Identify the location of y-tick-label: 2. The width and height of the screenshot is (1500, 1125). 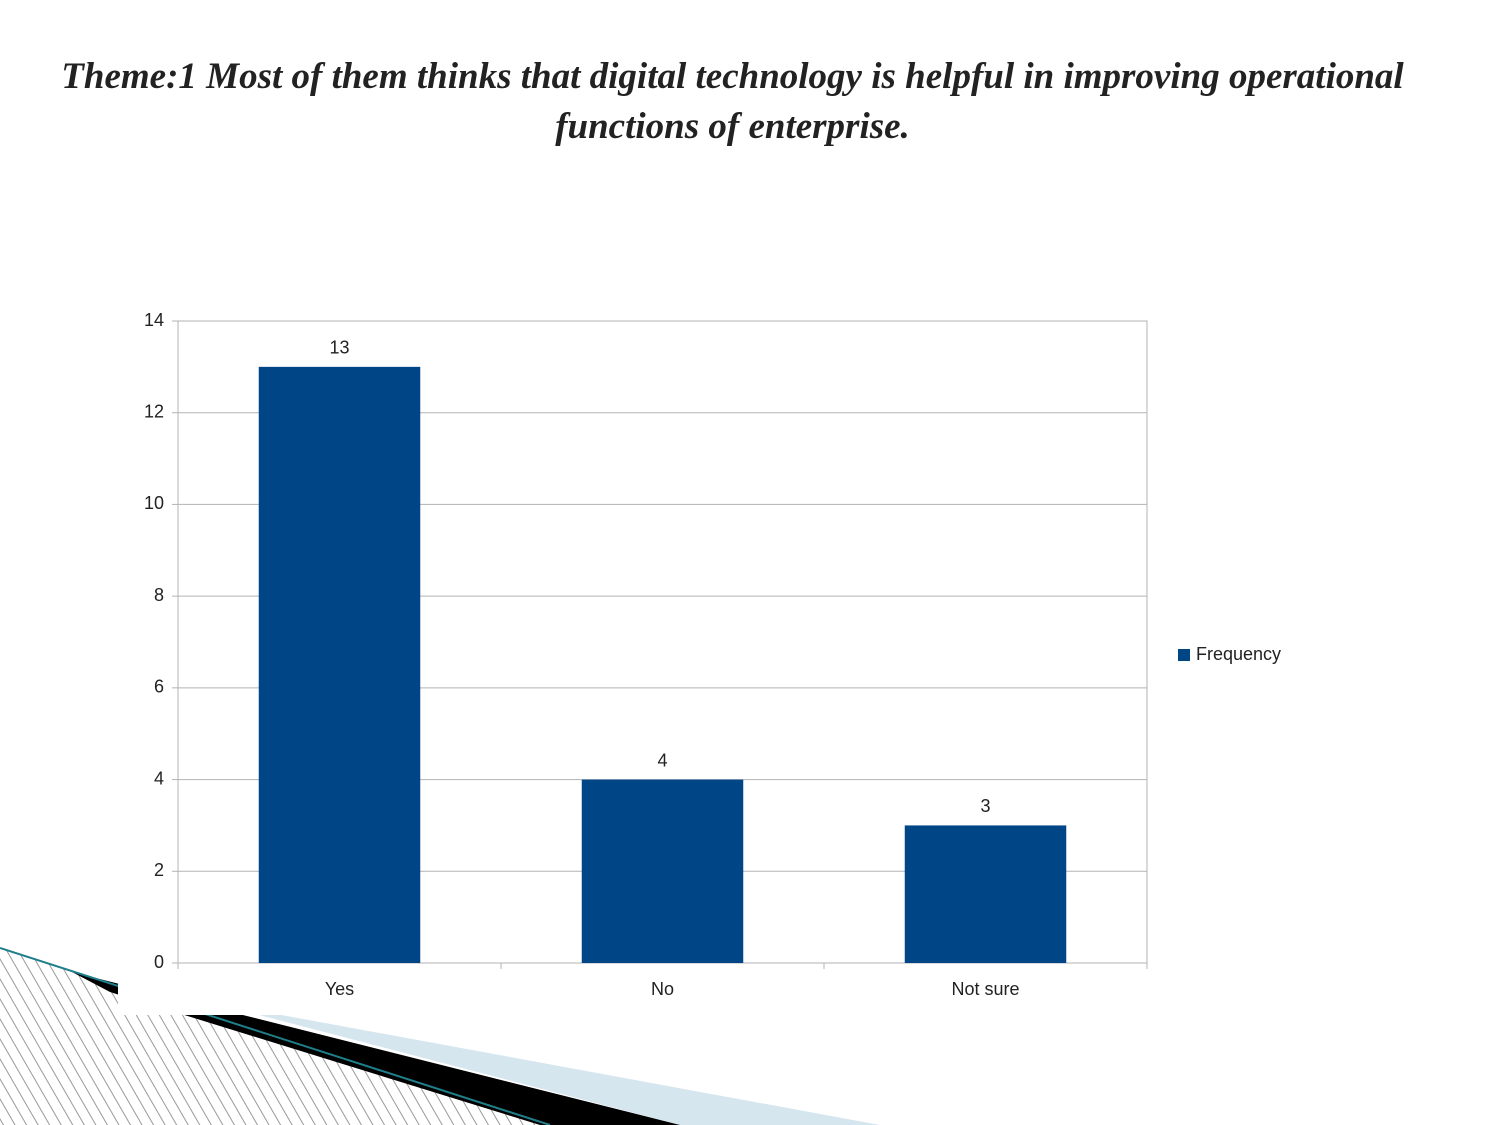
(159, 870).